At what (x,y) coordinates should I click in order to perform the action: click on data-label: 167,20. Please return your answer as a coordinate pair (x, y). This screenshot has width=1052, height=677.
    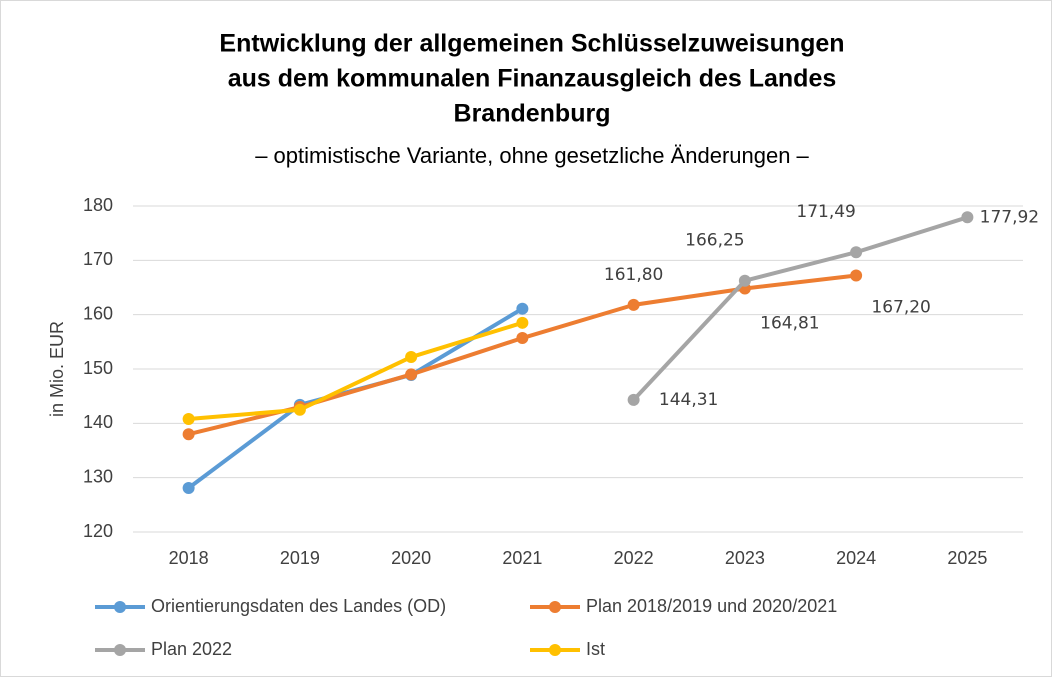
    Looking at the image, I should click on (900, 308).